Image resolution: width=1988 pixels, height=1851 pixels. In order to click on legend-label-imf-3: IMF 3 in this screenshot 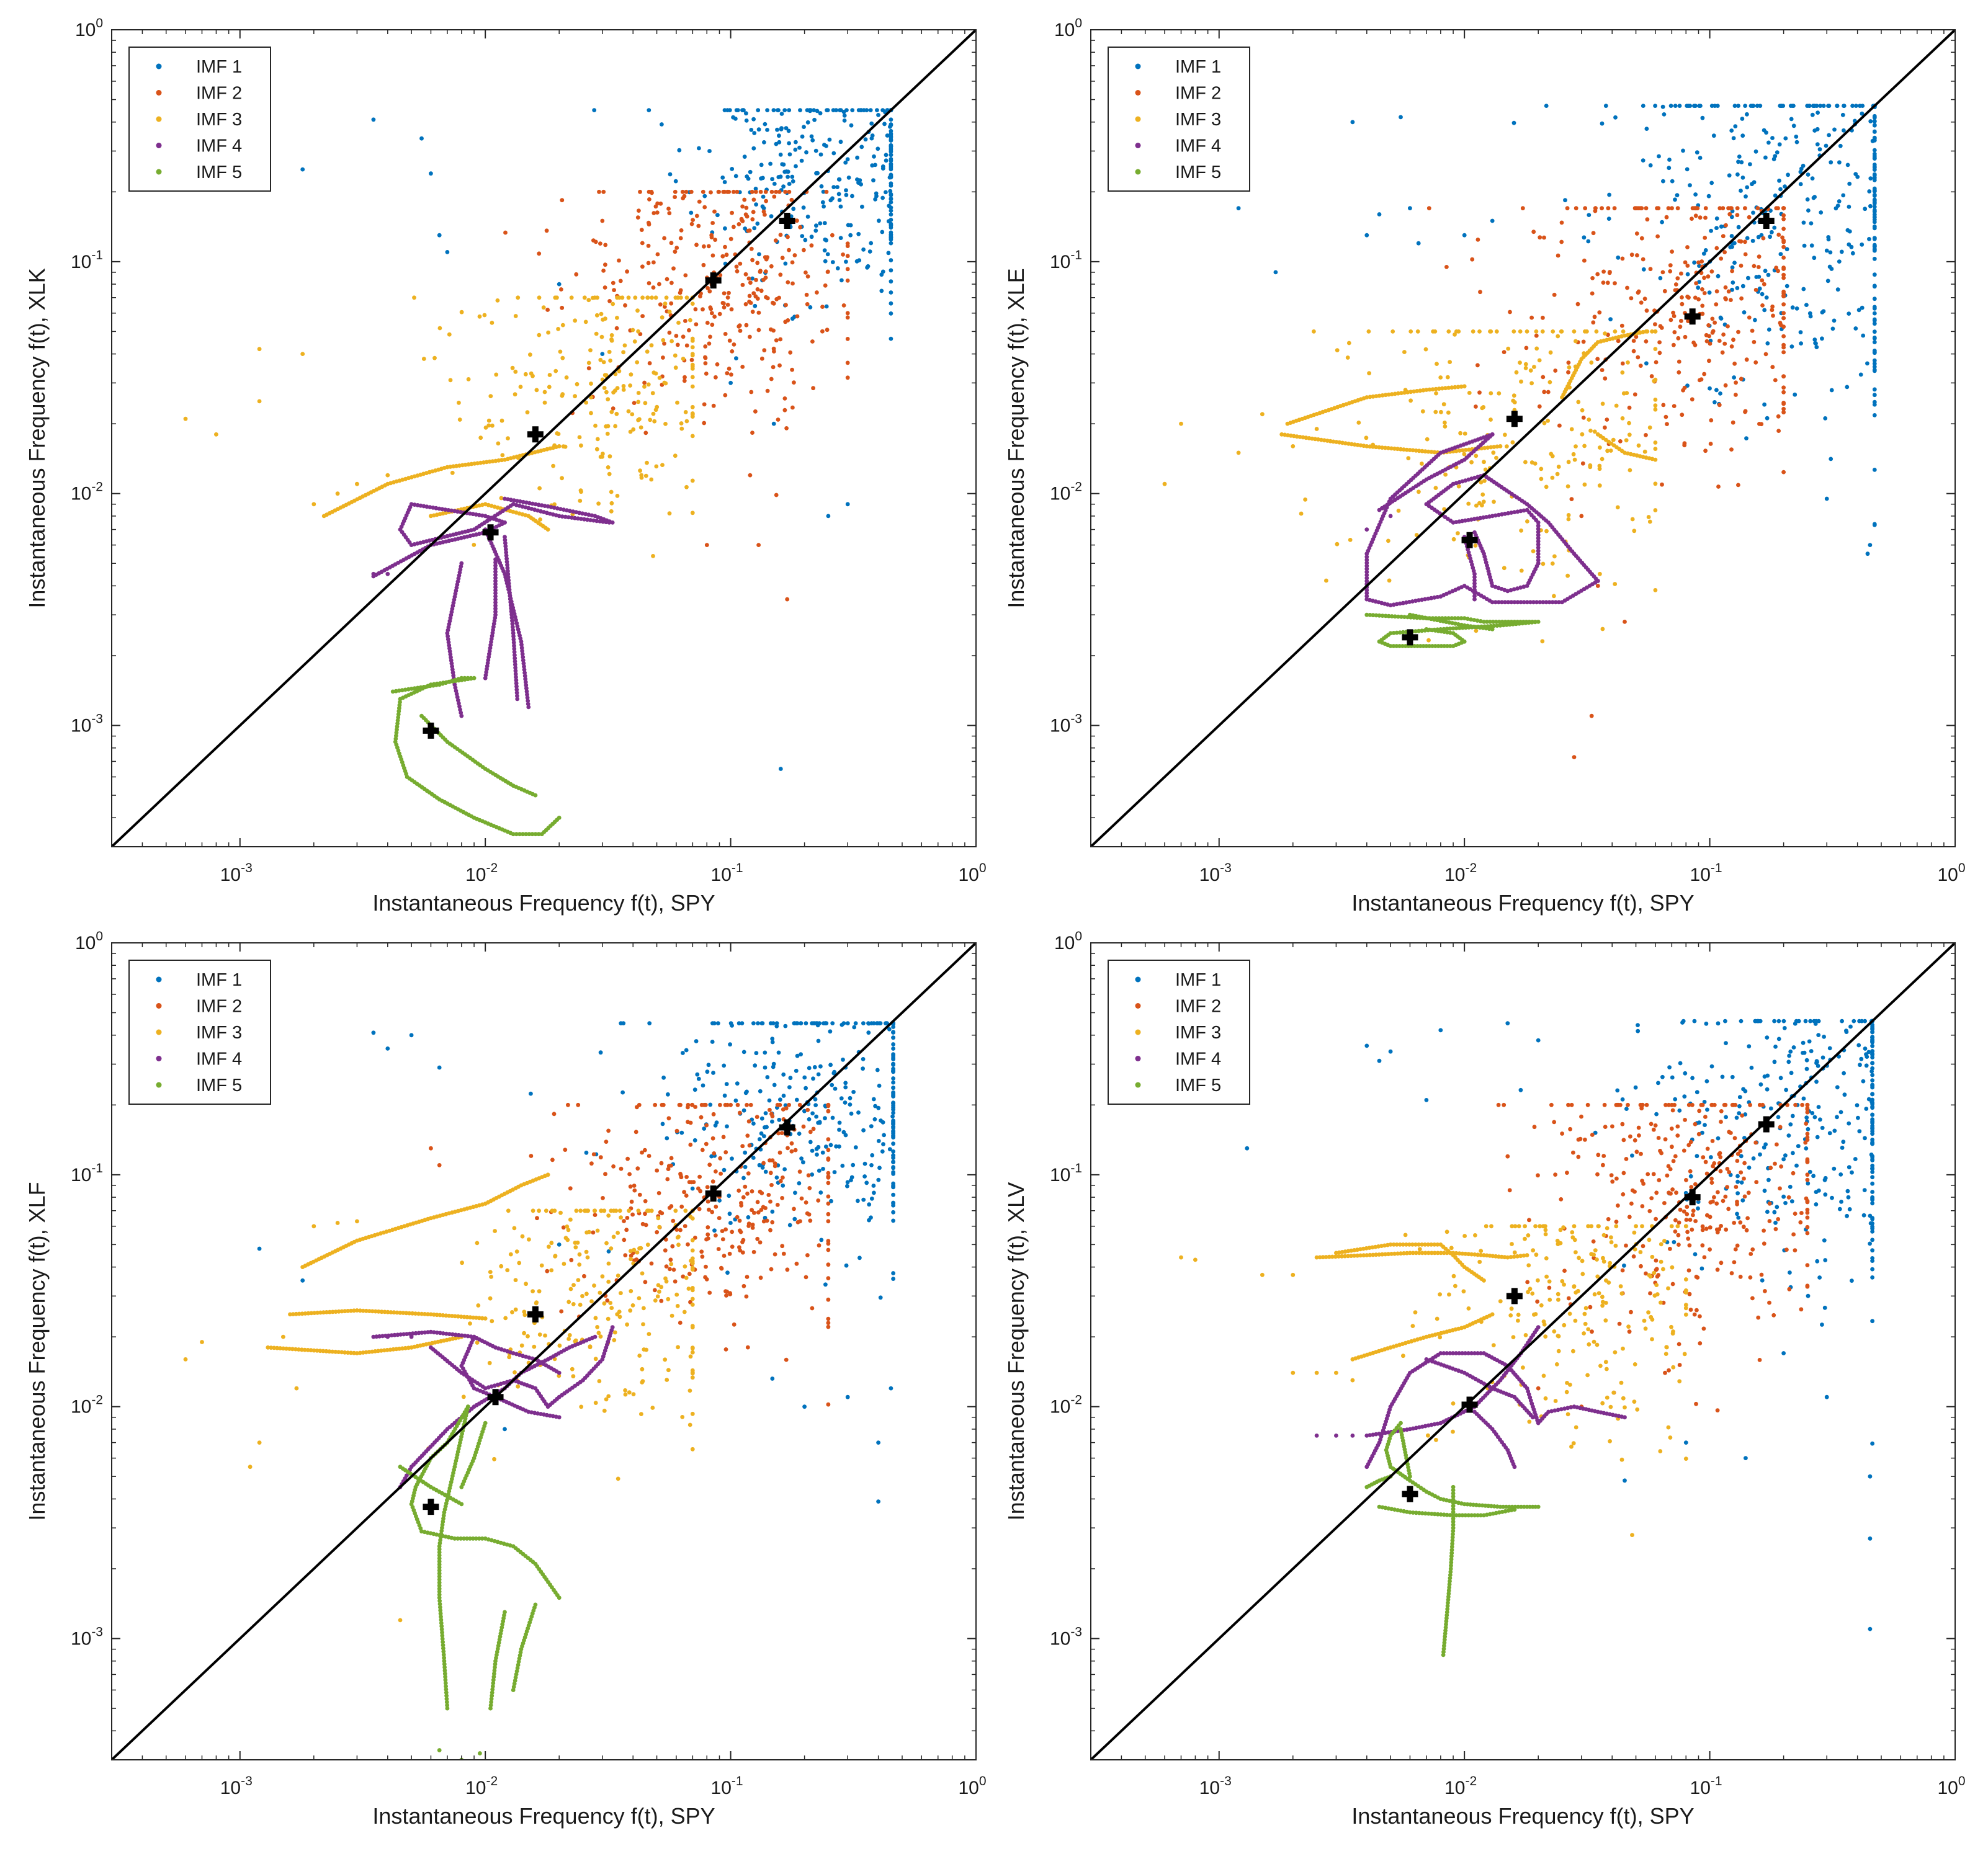, I will do `click(219, 120)`.